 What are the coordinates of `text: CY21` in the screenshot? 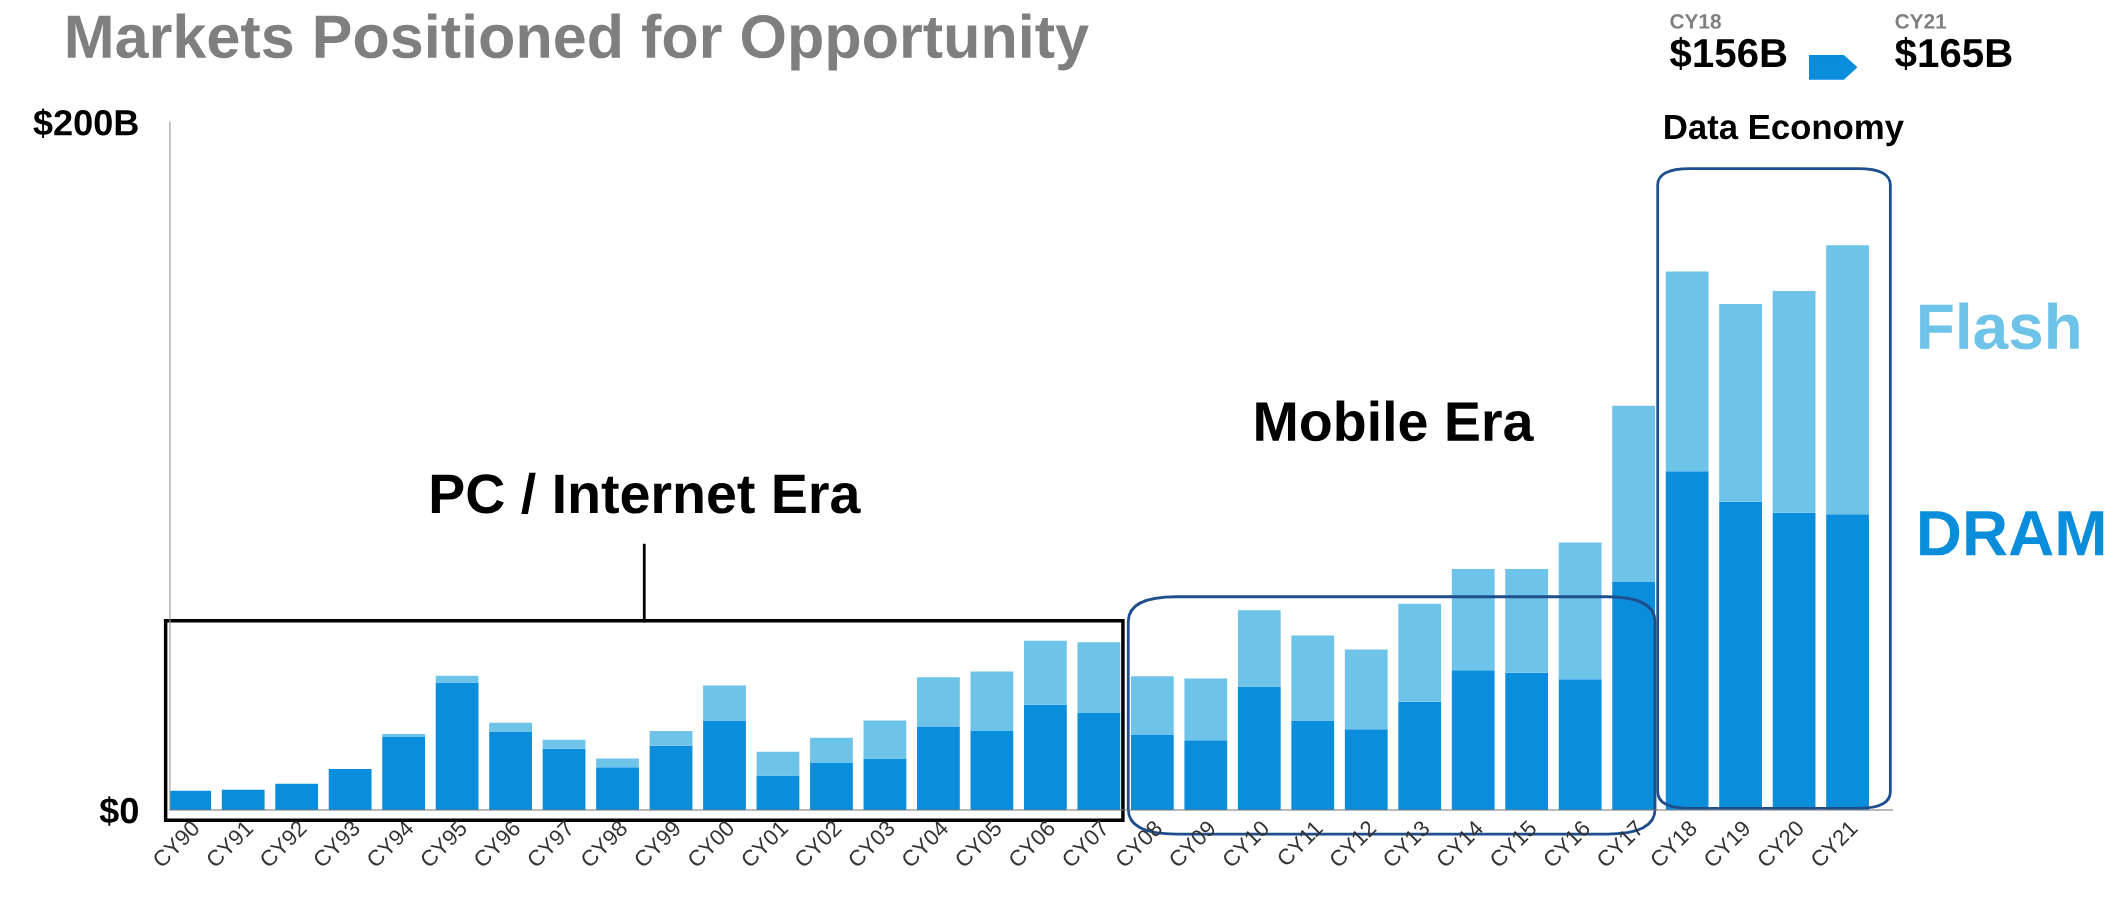 It's located at (1921, 21).